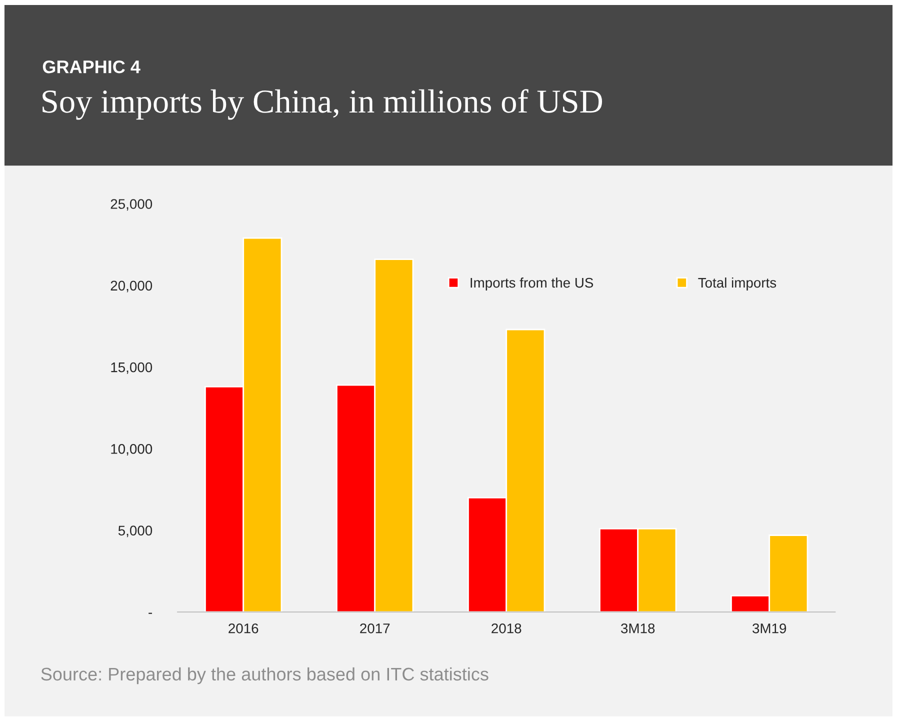 The image size is (897, 720). Describe the element at coordinates (375, 628) in the screenshot. I see `x-tick-label: 2017` at that location.